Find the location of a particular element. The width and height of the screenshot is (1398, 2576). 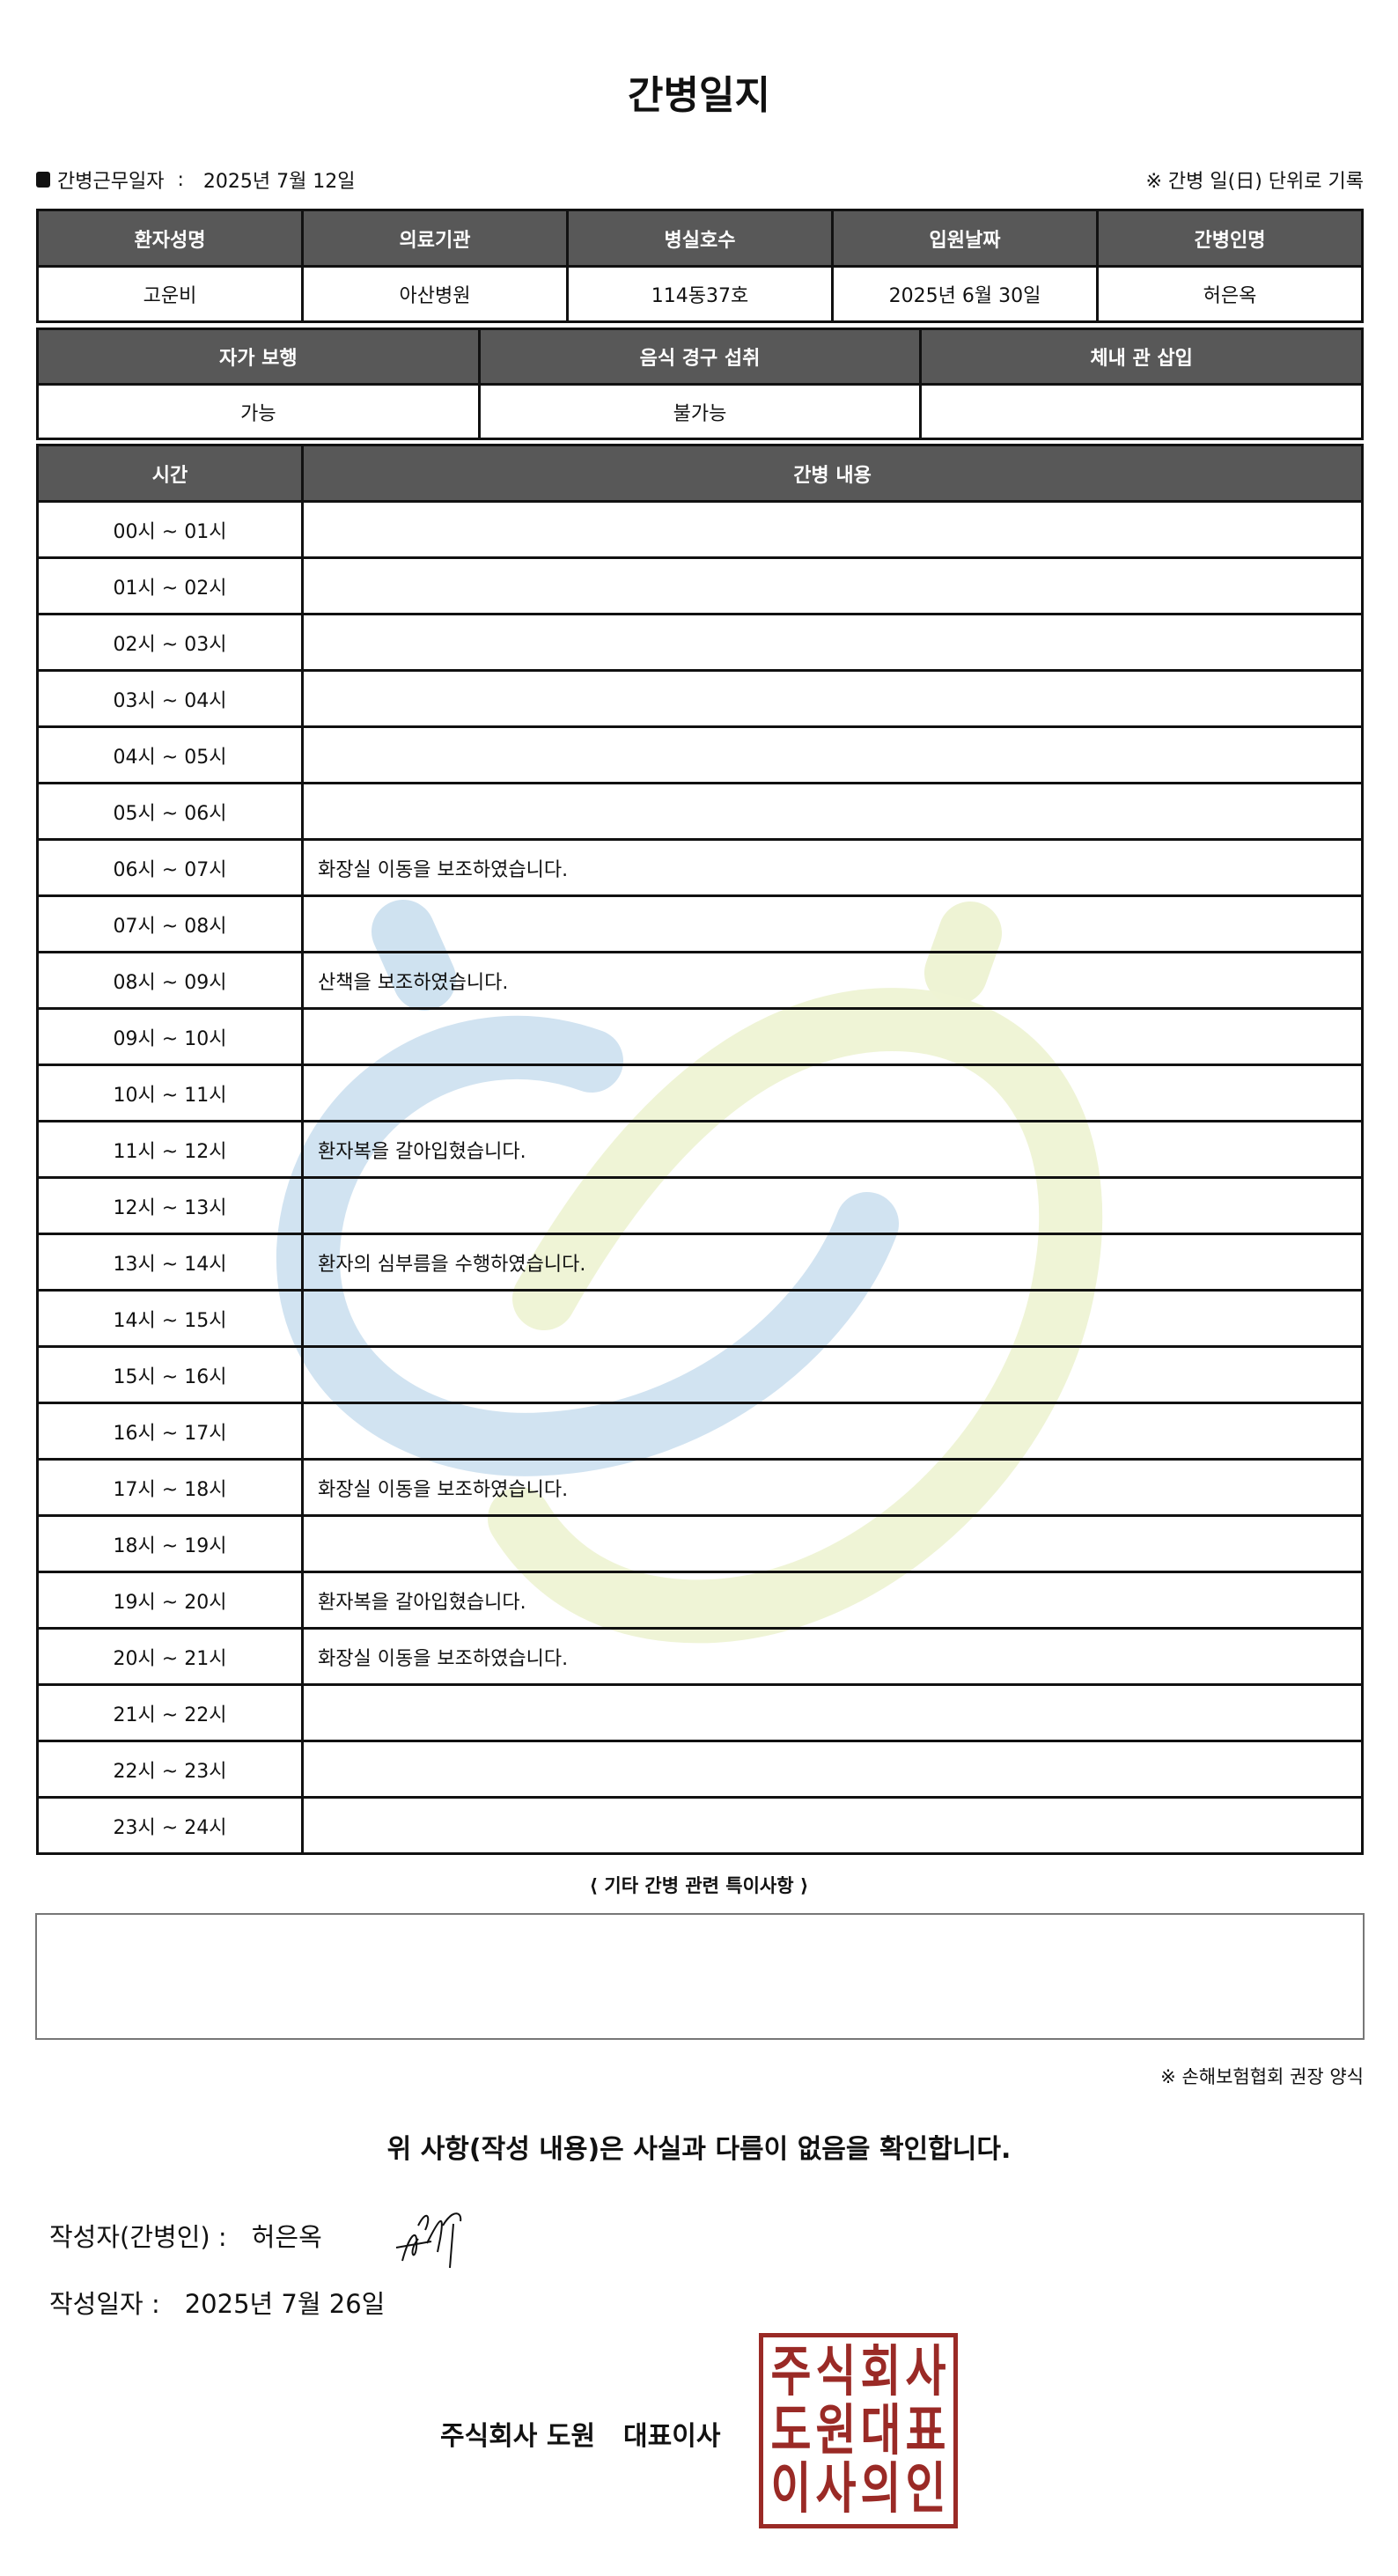

header-hospital: 의료기관 is located at coordinates (435, 238).